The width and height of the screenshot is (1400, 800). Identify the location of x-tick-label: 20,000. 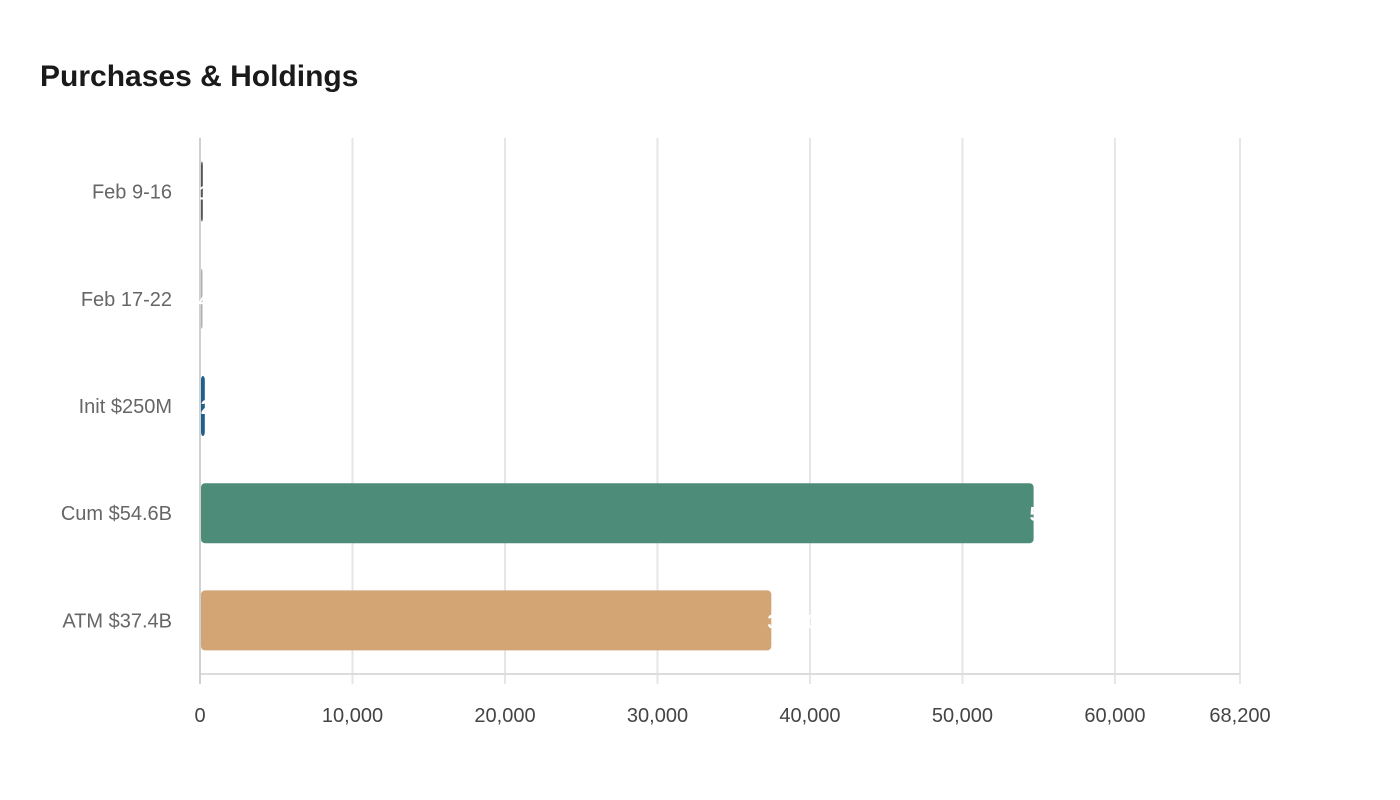
(504, 716).